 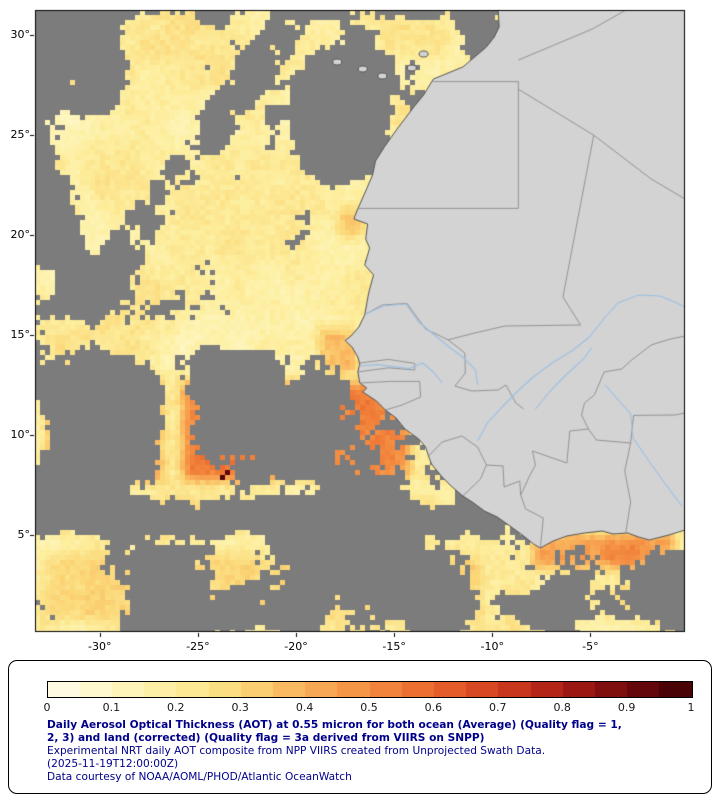 I want to click on colorbar-tick-label: 0.6, so click(x=433, y=707).